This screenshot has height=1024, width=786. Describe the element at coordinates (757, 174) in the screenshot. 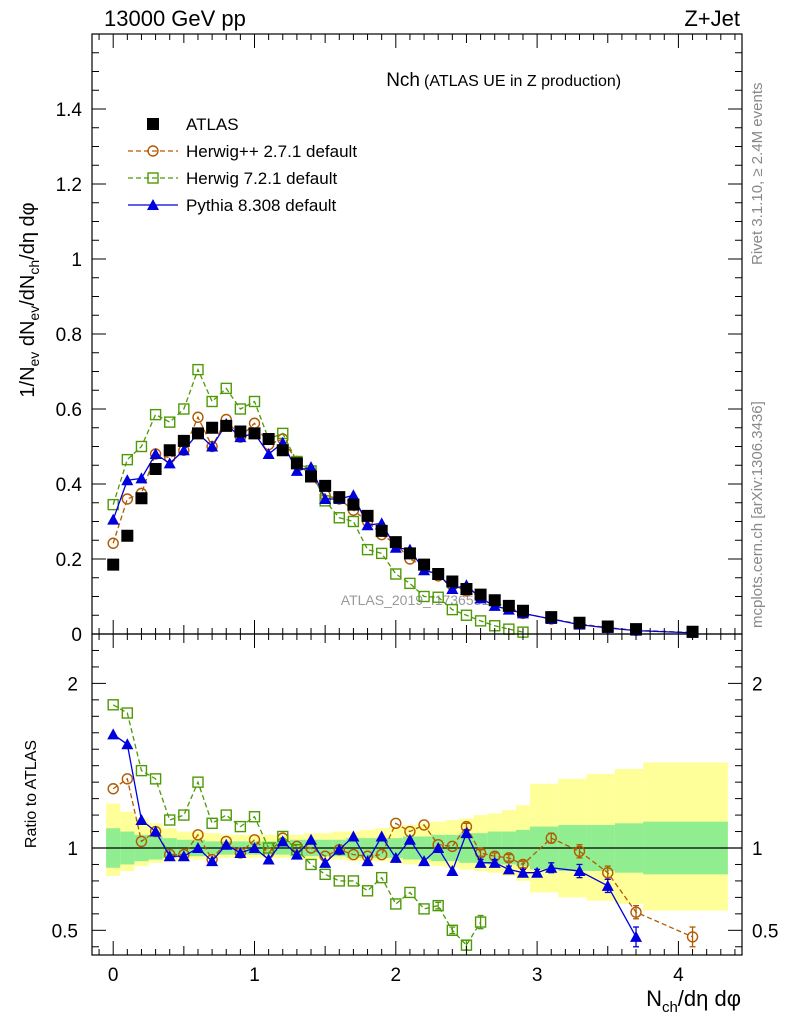

I see `rivet-side-label: Rivet 3.1.10, ≥ 2.4M events` at that location.